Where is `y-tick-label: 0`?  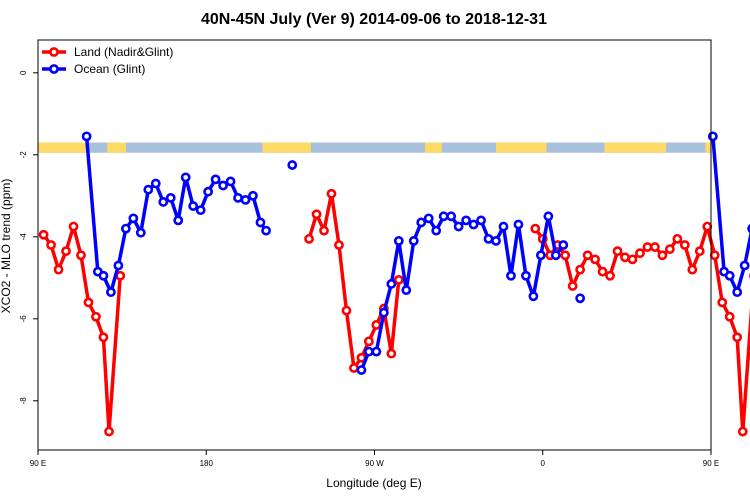
y-tick-label: 0 is located at coordinates (23, 72).